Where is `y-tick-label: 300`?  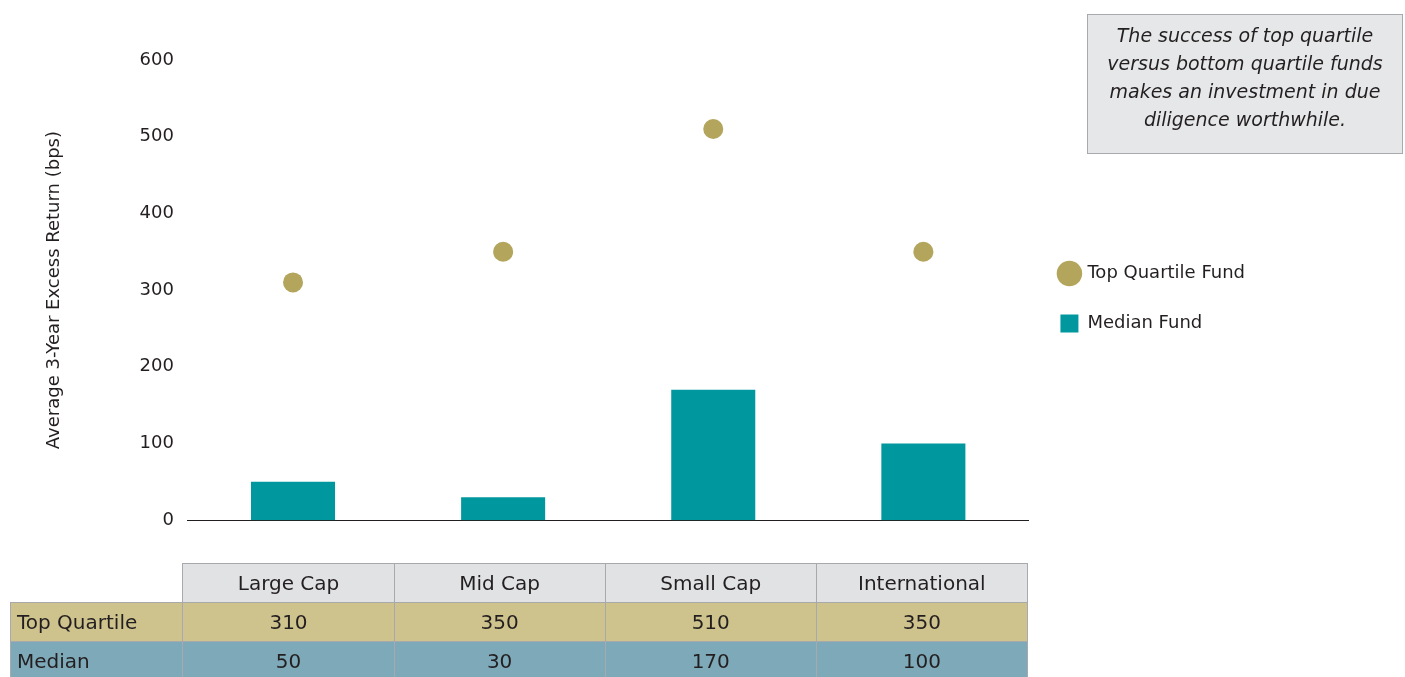 y-tick-label: 300 is located at coordinates (156, 288).